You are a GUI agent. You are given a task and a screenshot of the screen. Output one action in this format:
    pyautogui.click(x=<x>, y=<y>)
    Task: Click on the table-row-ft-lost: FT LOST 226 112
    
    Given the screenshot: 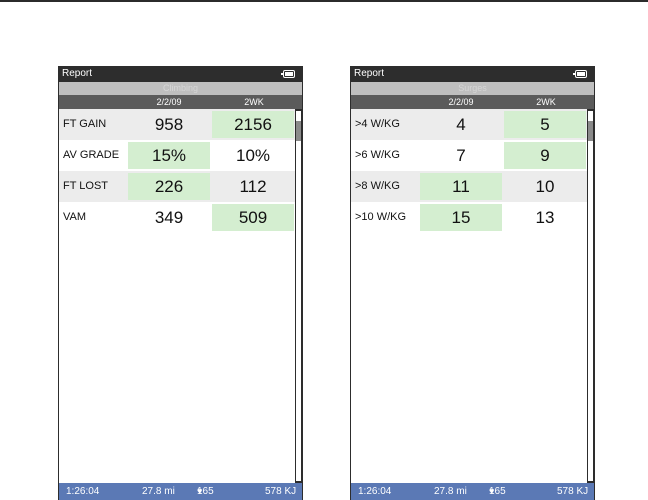 What is the action you would take?
    pyautogui.click(x=177, y=186)
    